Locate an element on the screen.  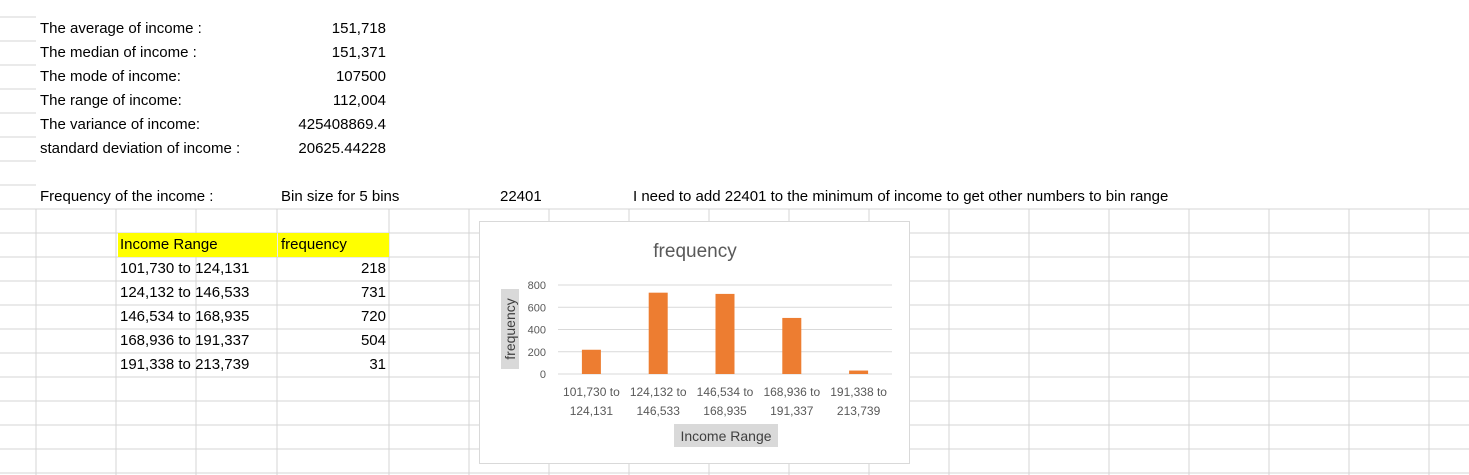
y-tick-label: 200 is located at coordinates (537, 353).